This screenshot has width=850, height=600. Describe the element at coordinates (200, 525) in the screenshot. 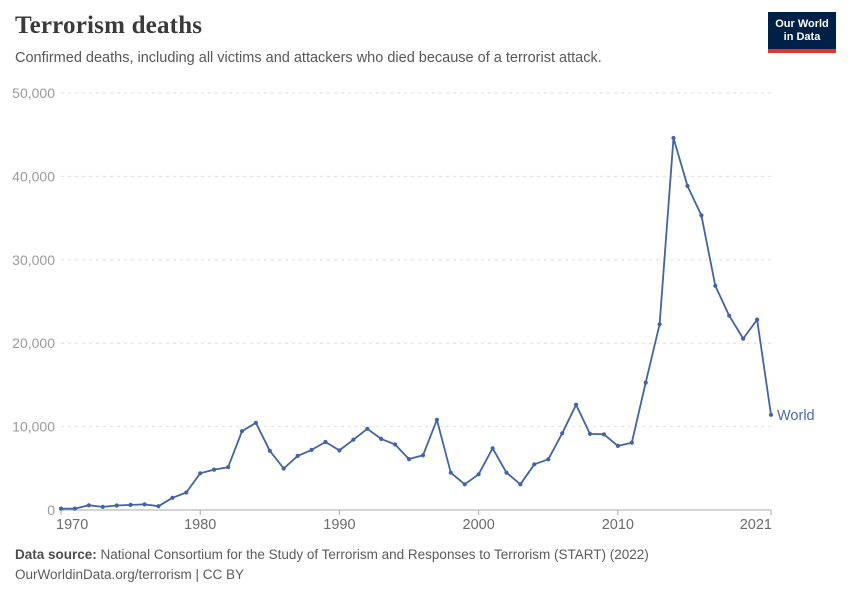

I see `x-tick-label: 1980` at that location.